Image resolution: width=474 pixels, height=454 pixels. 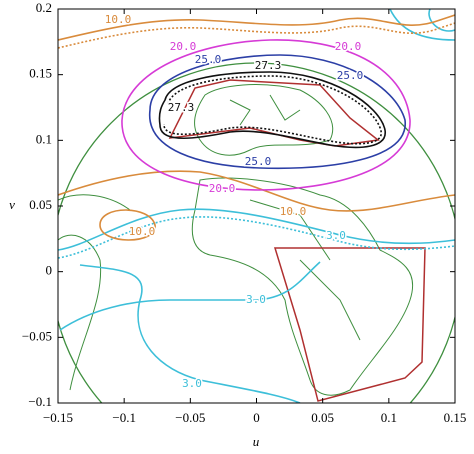 I want to click on y-tick-label: 0.15, so click(x=40, y=73).